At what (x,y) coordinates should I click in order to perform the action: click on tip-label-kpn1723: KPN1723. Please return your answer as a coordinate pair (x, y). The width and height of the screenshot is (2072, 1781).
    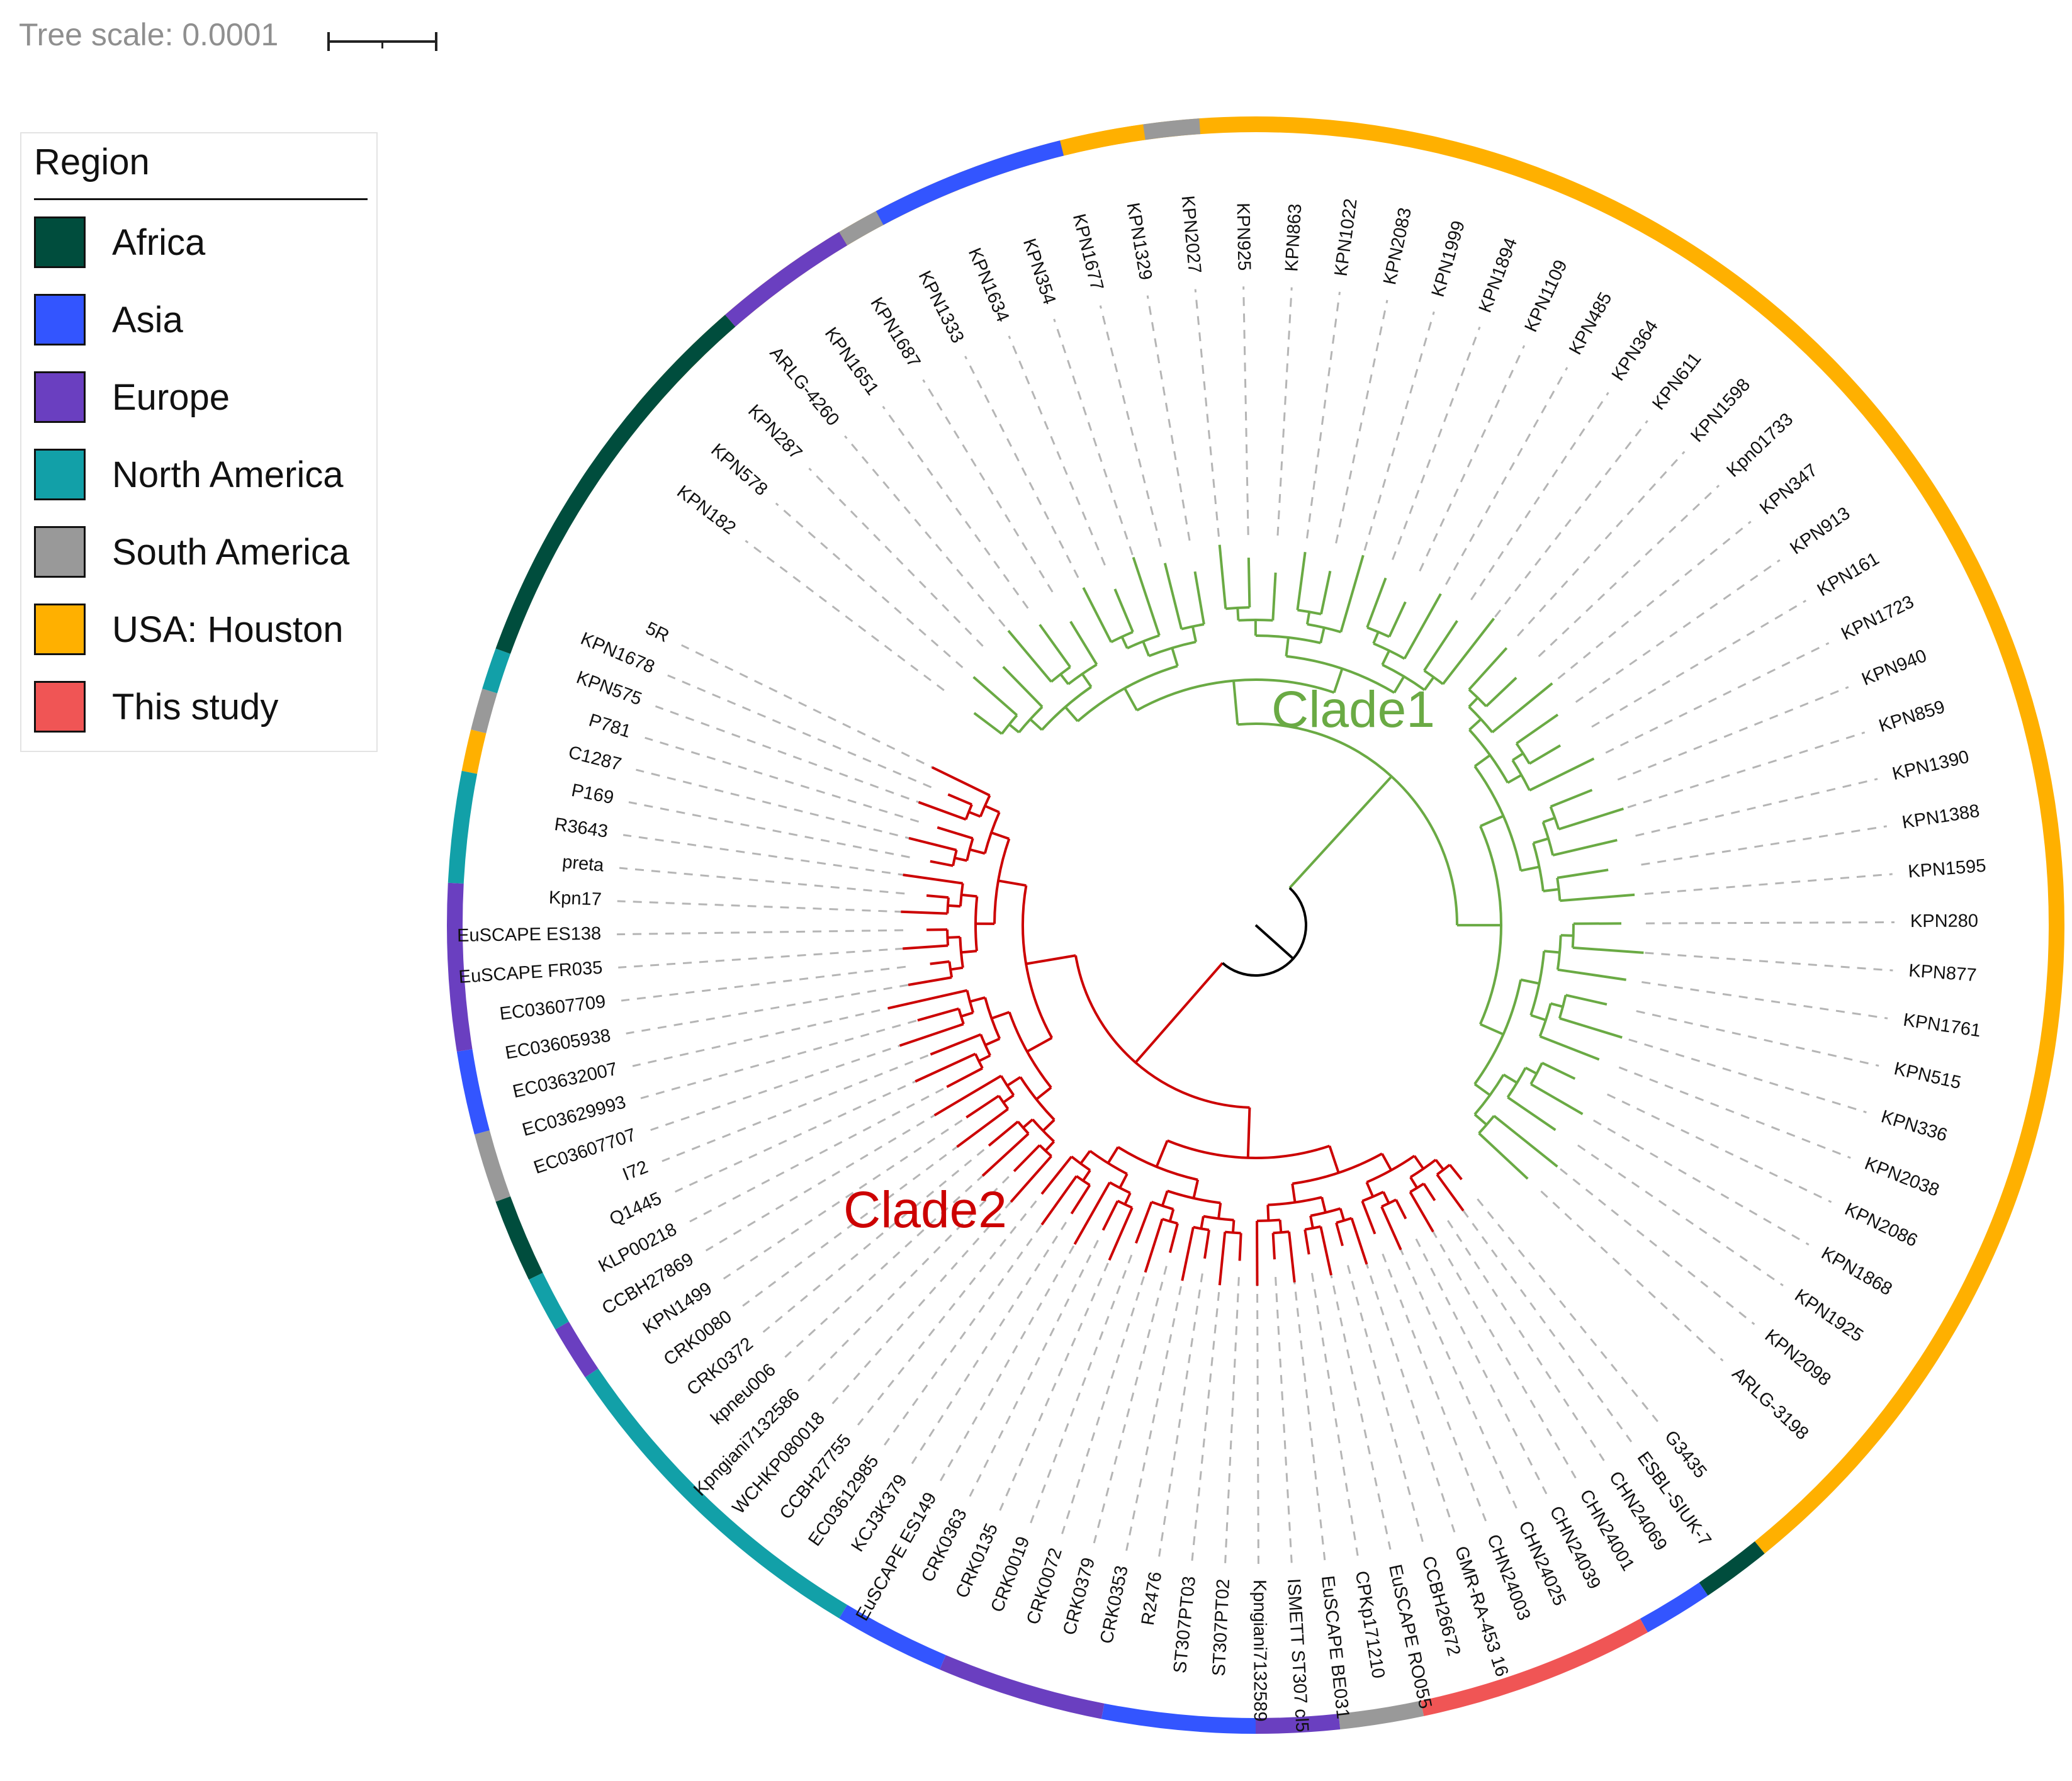
    Looking at the image, I should click on (1877, 618).